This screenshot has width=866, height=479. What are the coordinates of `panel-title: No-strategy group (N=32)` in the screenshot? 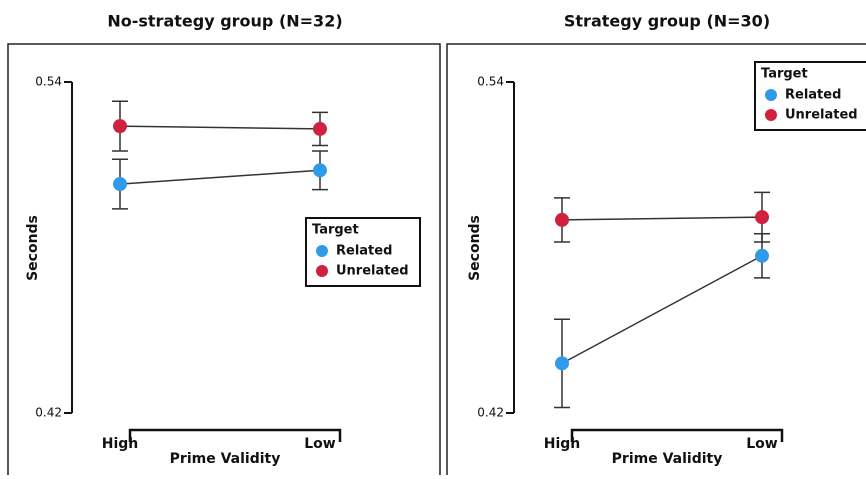 It's located at (224, 21).